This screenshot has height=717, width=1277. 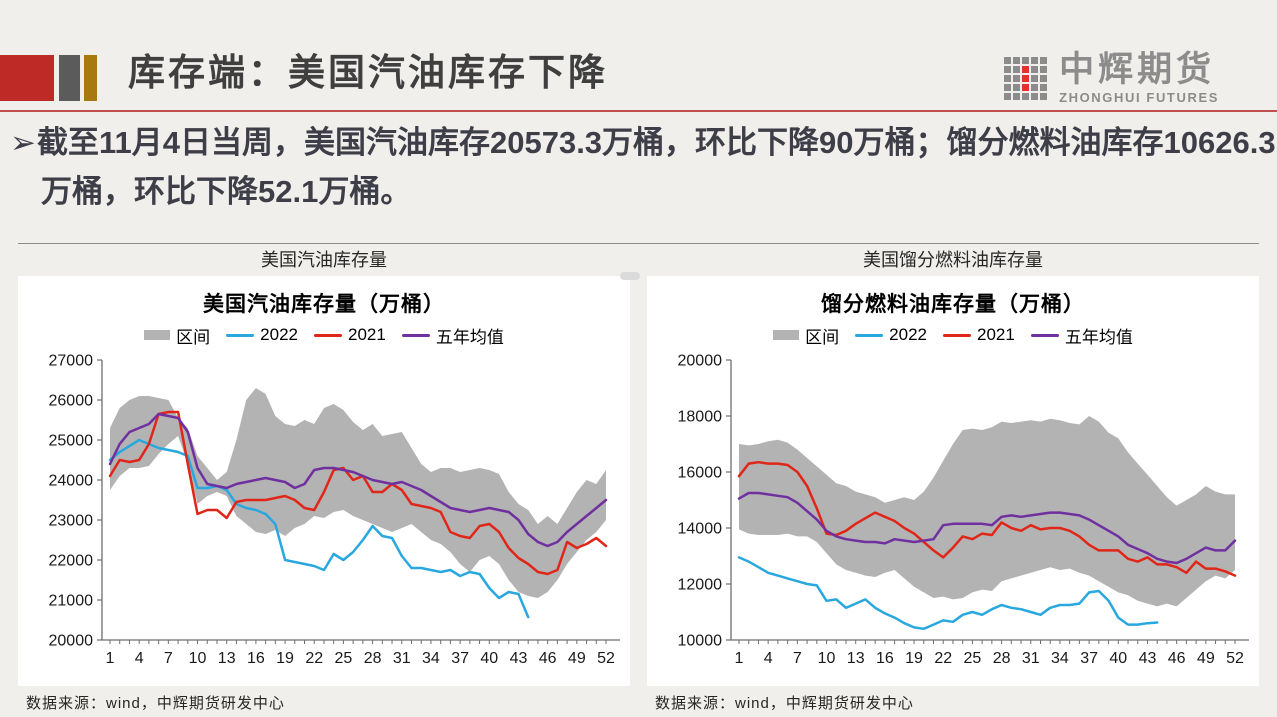 What do you see at coordinates (630, 276) in the screenshot?
I see `panel-handle` at bounding box center [630, 276].